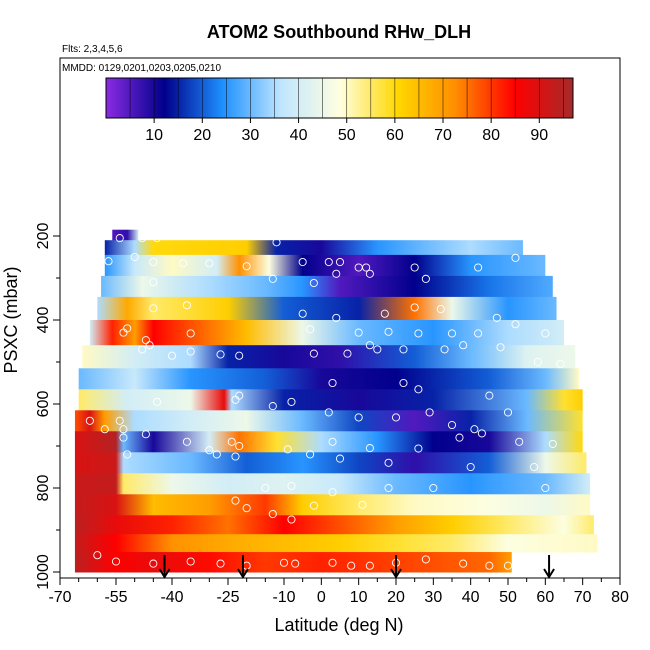 The height and width of the screenshot is (650, 650). I want to click on x-axis-label: Latitude (deg N), so click(338, 625).